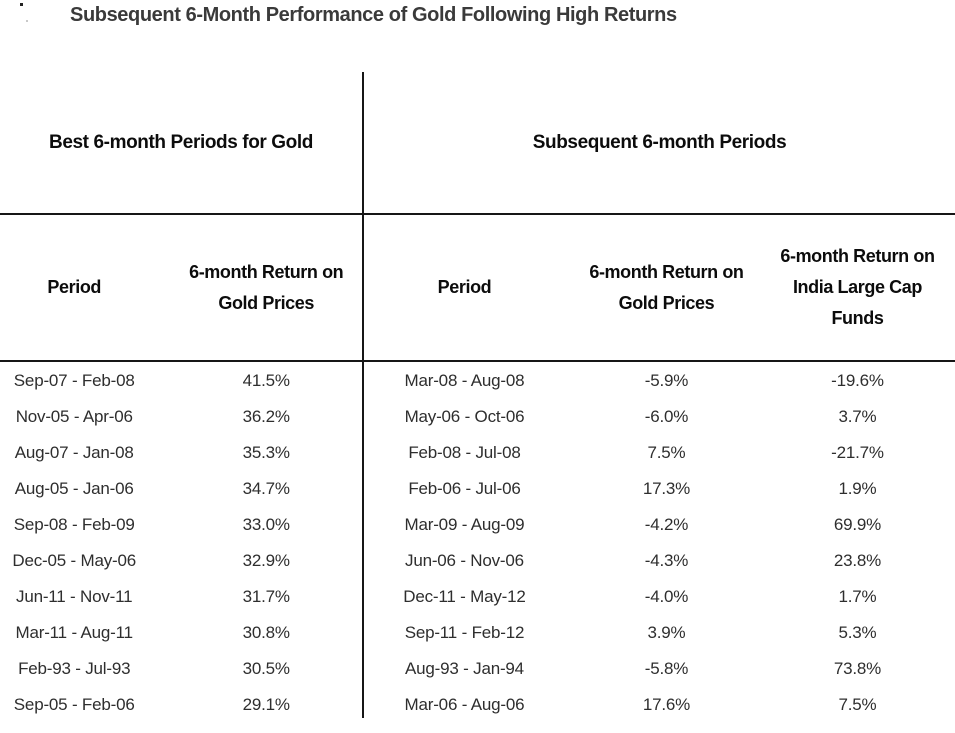 Image resolution: width=955 pixels, height=733 pixels. I want to click on period-cell: Jun-06 - Nov-06, so click(464, 560).